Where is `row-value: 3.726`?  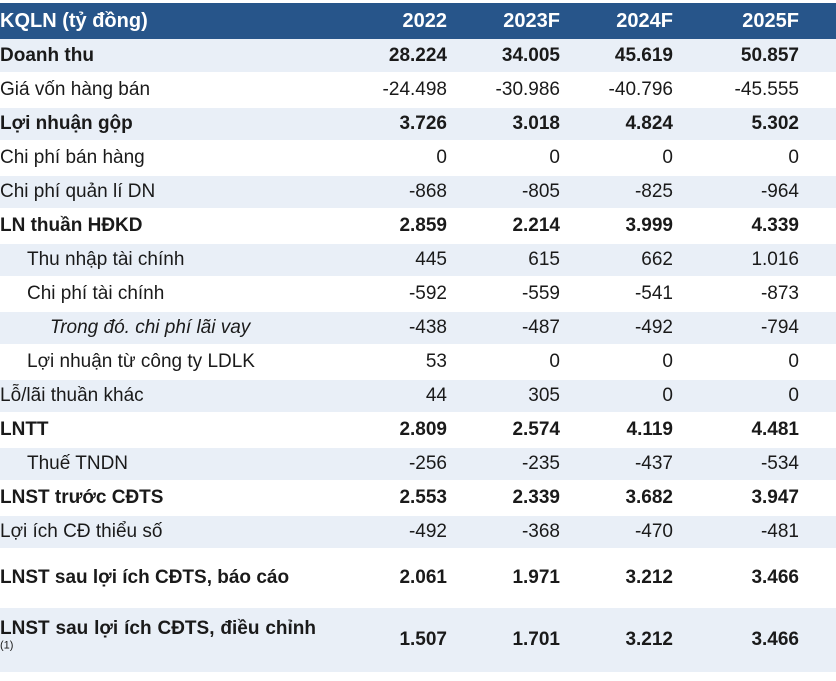
row-value: 3.726 is located at coordinates (423, 124).